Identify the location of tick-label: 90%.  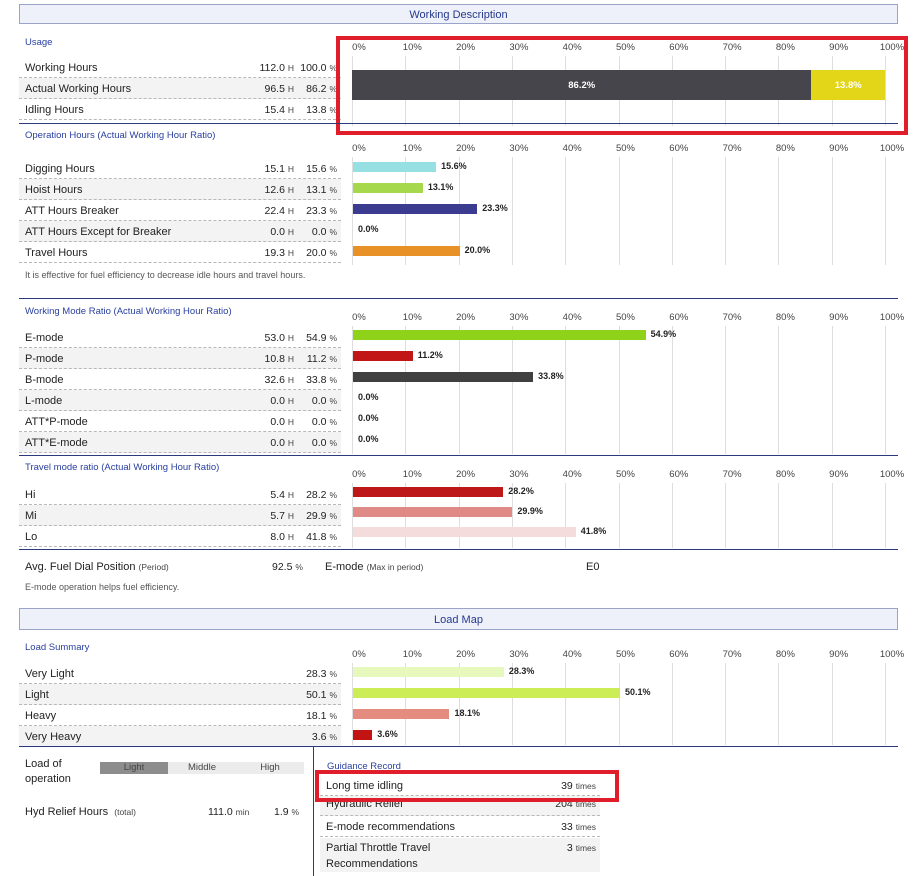
(839, 317).